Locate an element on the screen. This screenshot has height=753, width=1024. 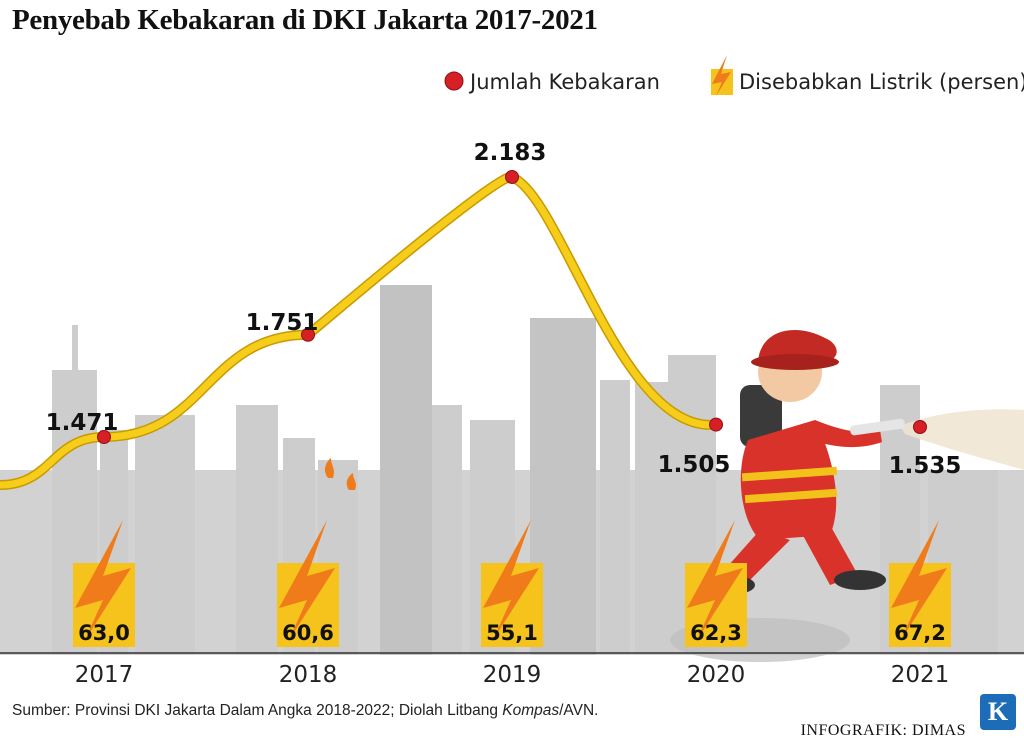
year-label-2019: 2019 is located at coordinates (512, 675).